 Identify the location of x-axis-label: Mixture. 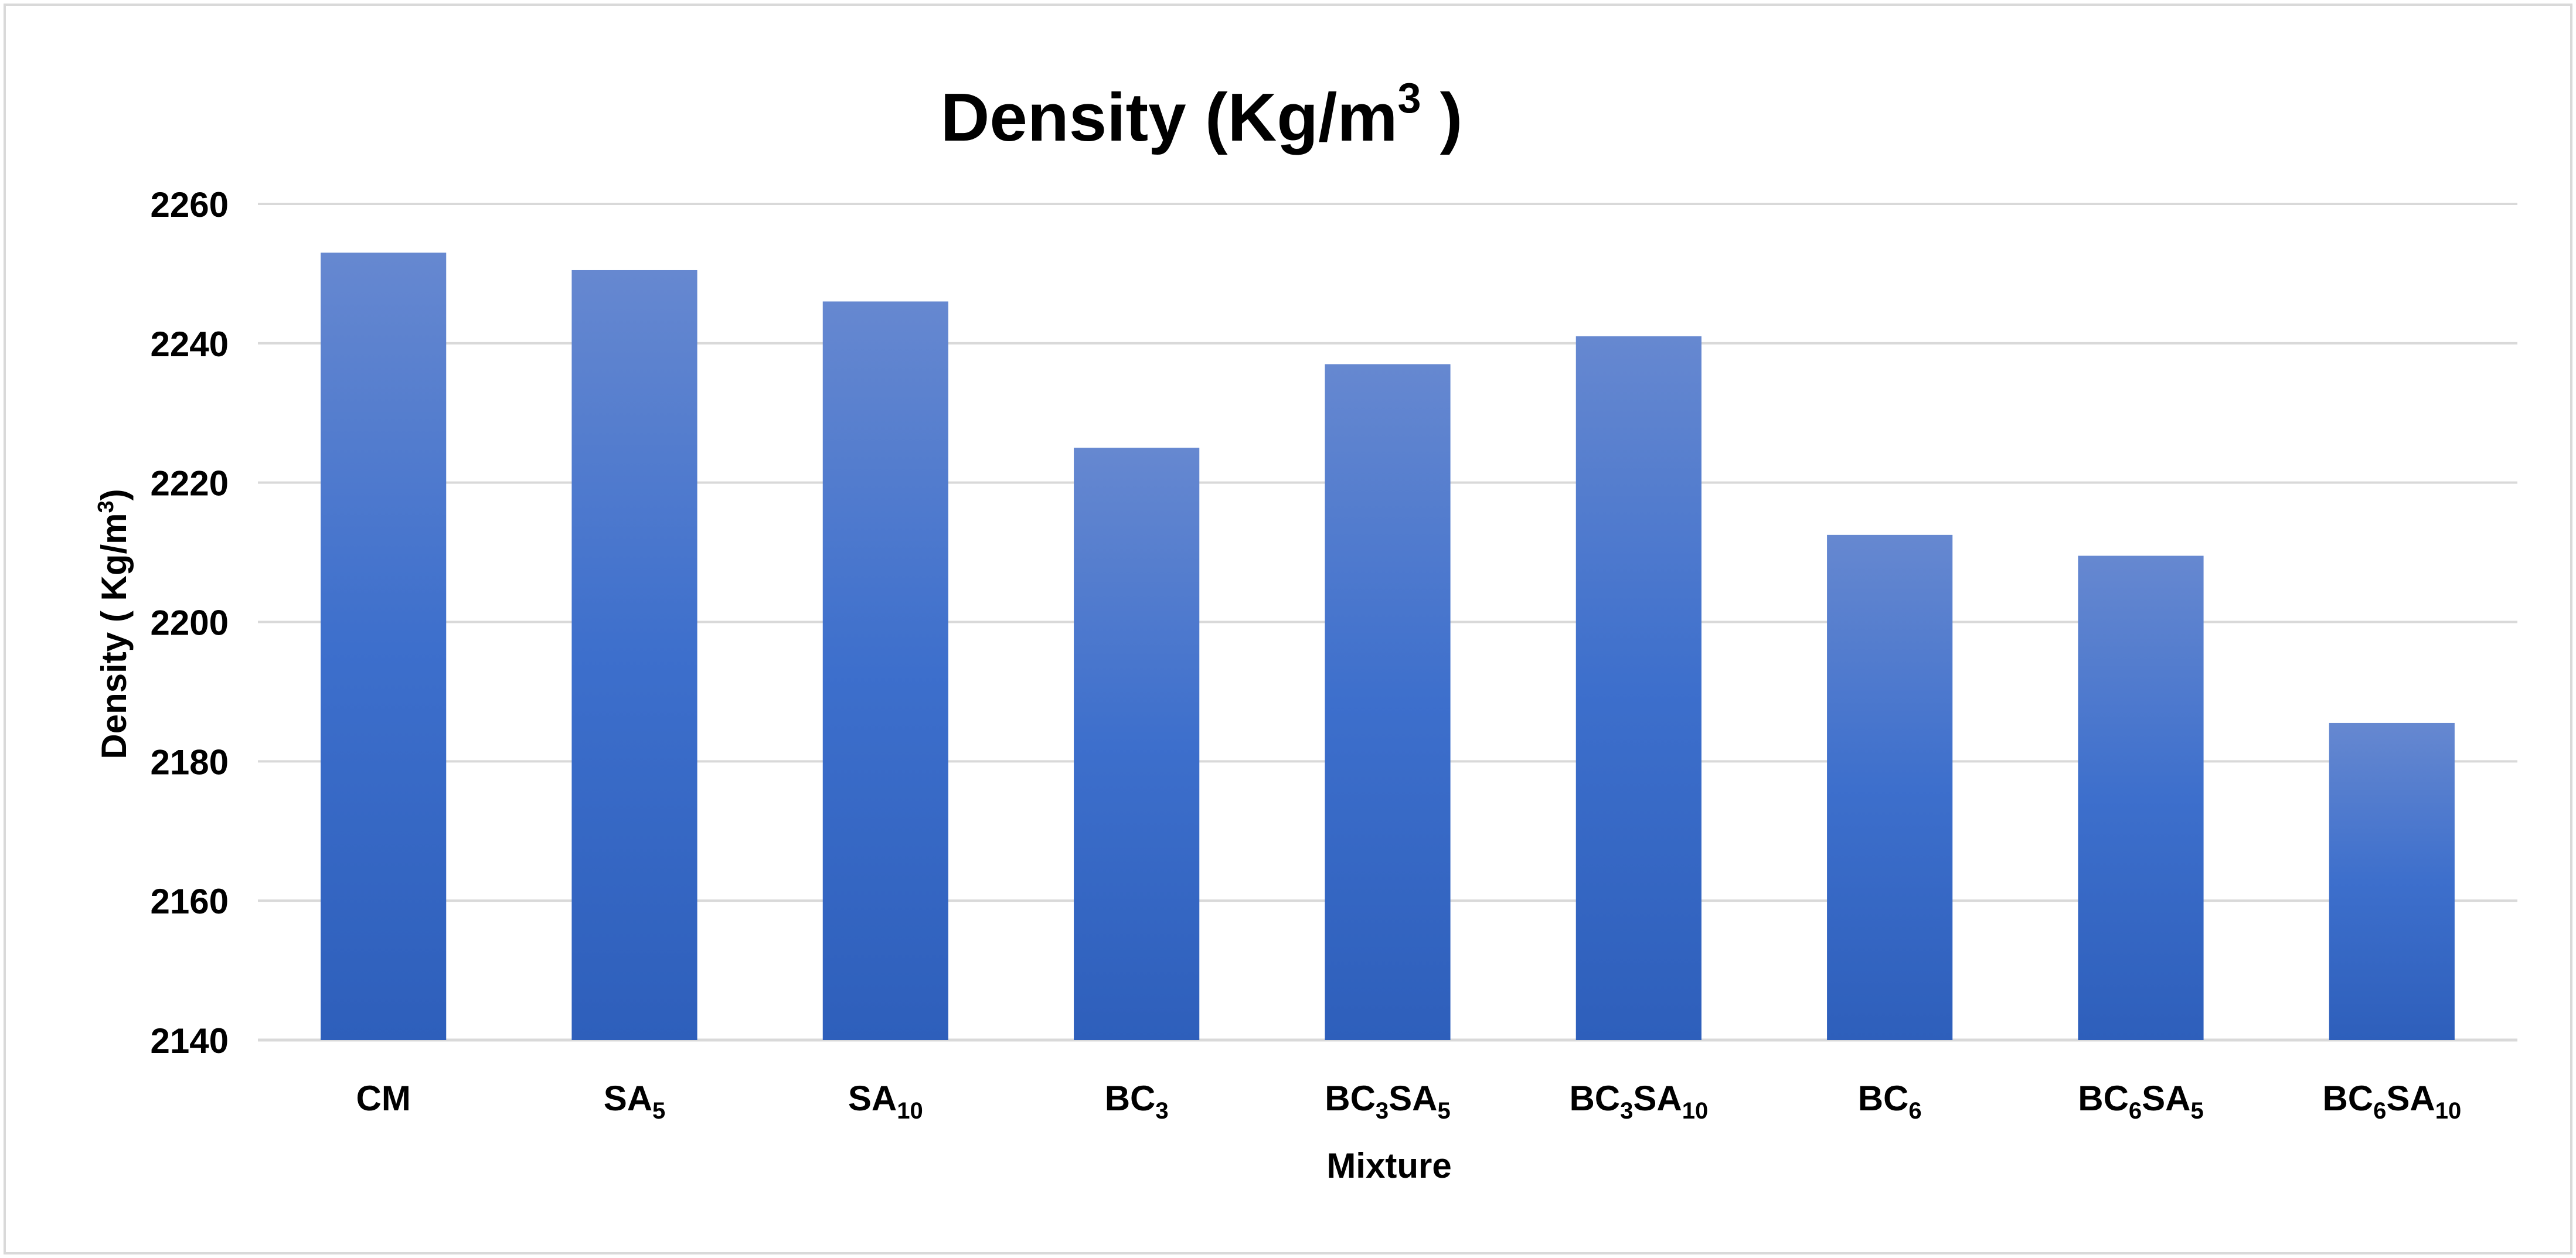
(1388, 1165).